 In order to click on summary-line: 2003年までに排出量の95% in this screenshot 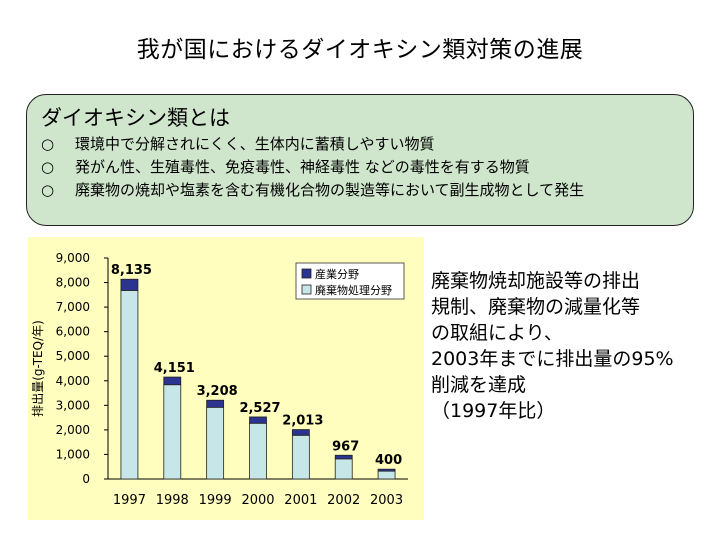, I will do `click(552, 359)`.